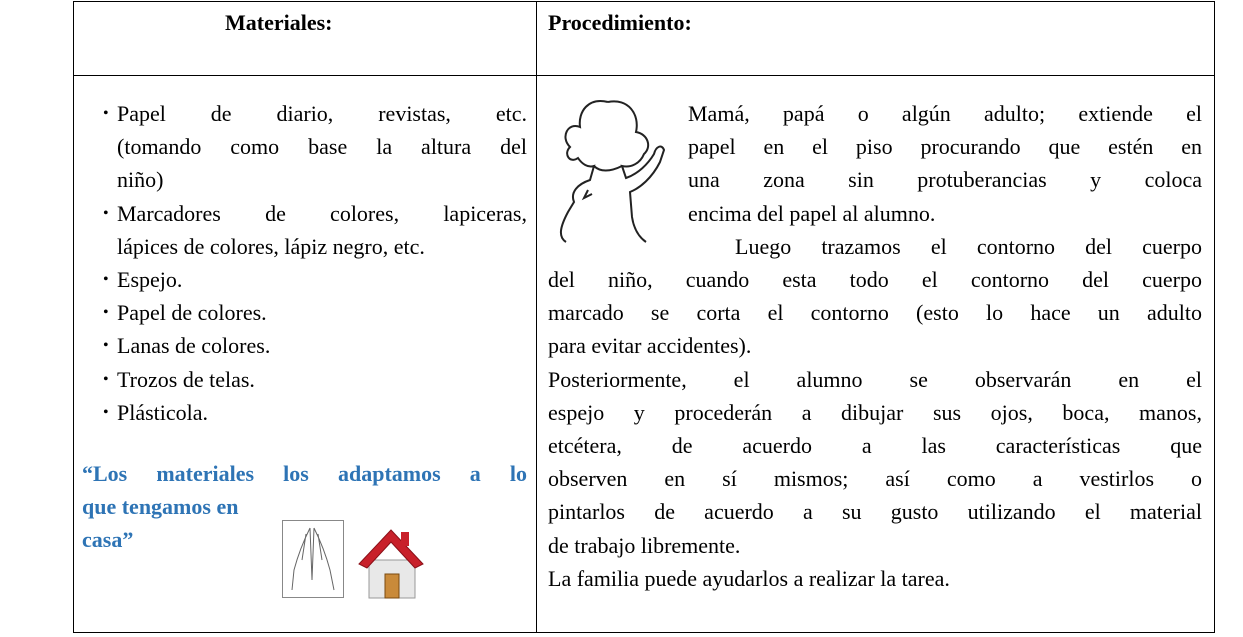 This screenshot has width=1243, height=637. I want to click on paragraph-line: de trabajo libremente., so click(644, 545).